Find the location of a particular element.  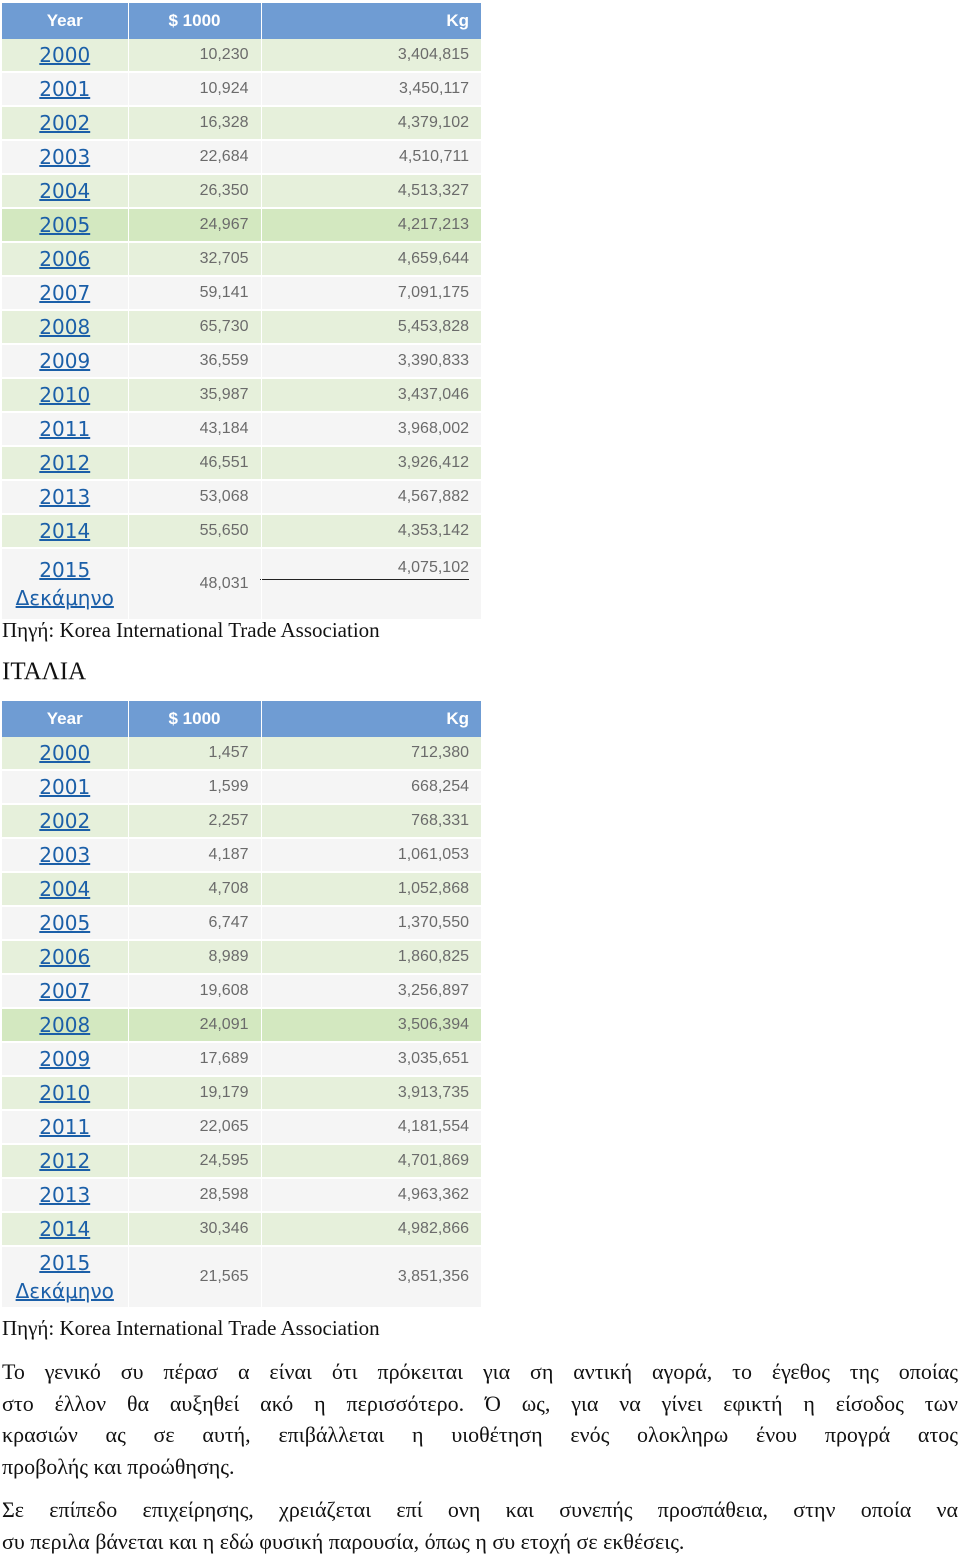

kg-value-cell: 3,450,117 is located at coordinates (371, 89).